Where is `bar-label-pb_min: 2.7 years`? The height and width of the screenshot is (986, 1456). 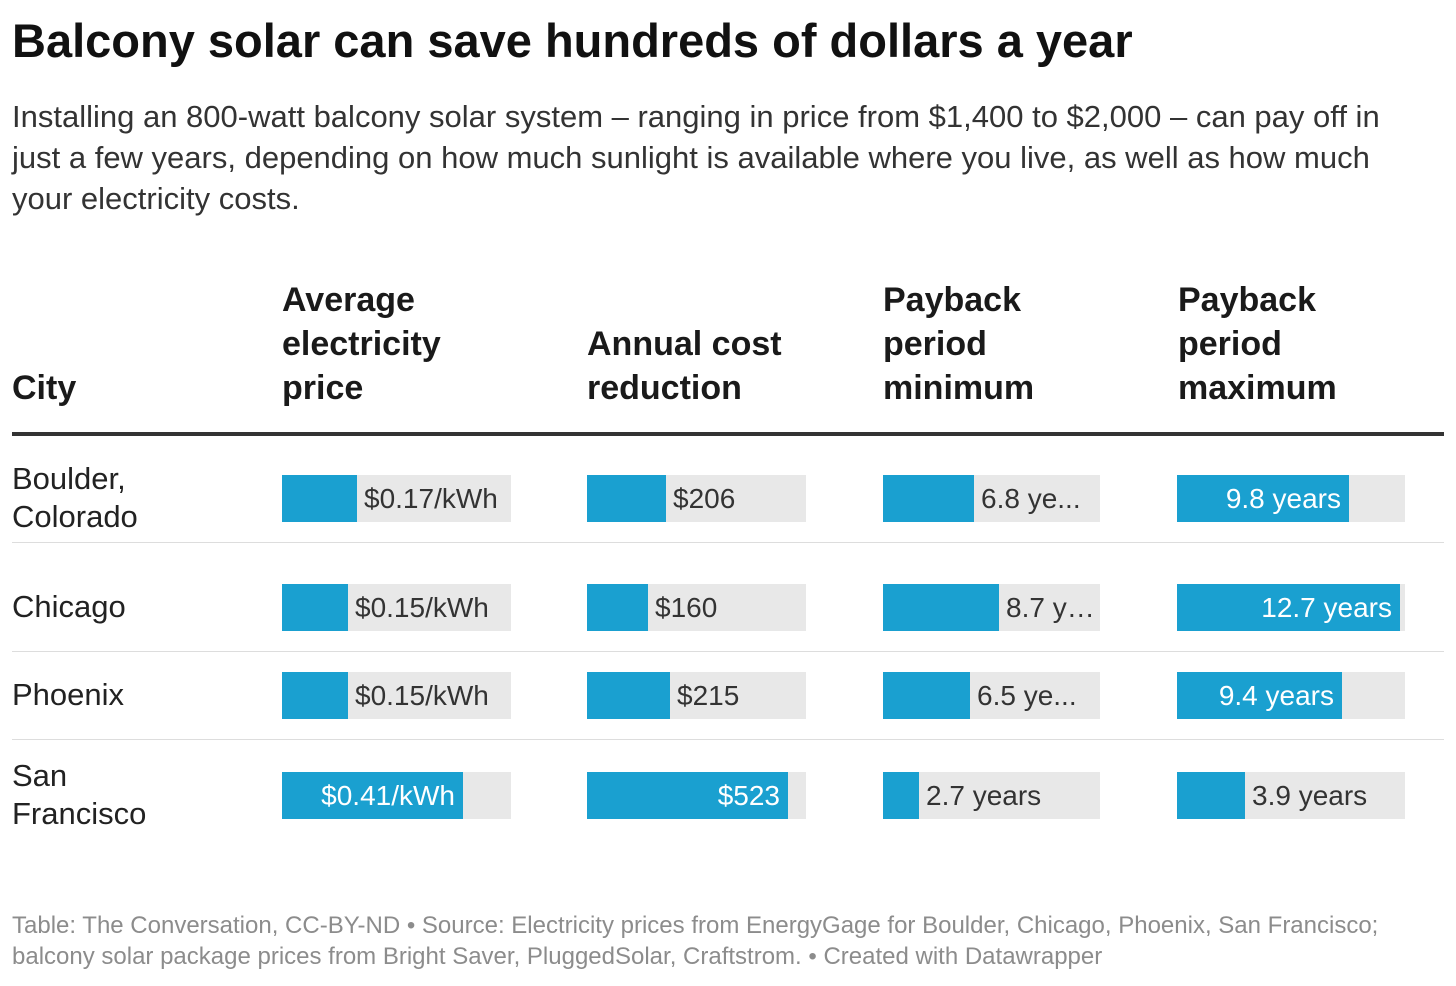
bar-label-pb_min: 2.7 years is located at coordinates (984, 795).